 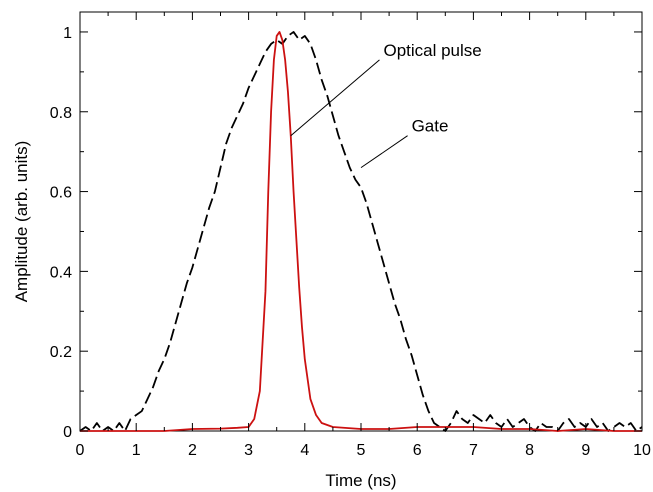 What do you see at coordinates (67, 432) in the screenshot?
I see `y-tick-label: 0` at bounding box center [67, 432].